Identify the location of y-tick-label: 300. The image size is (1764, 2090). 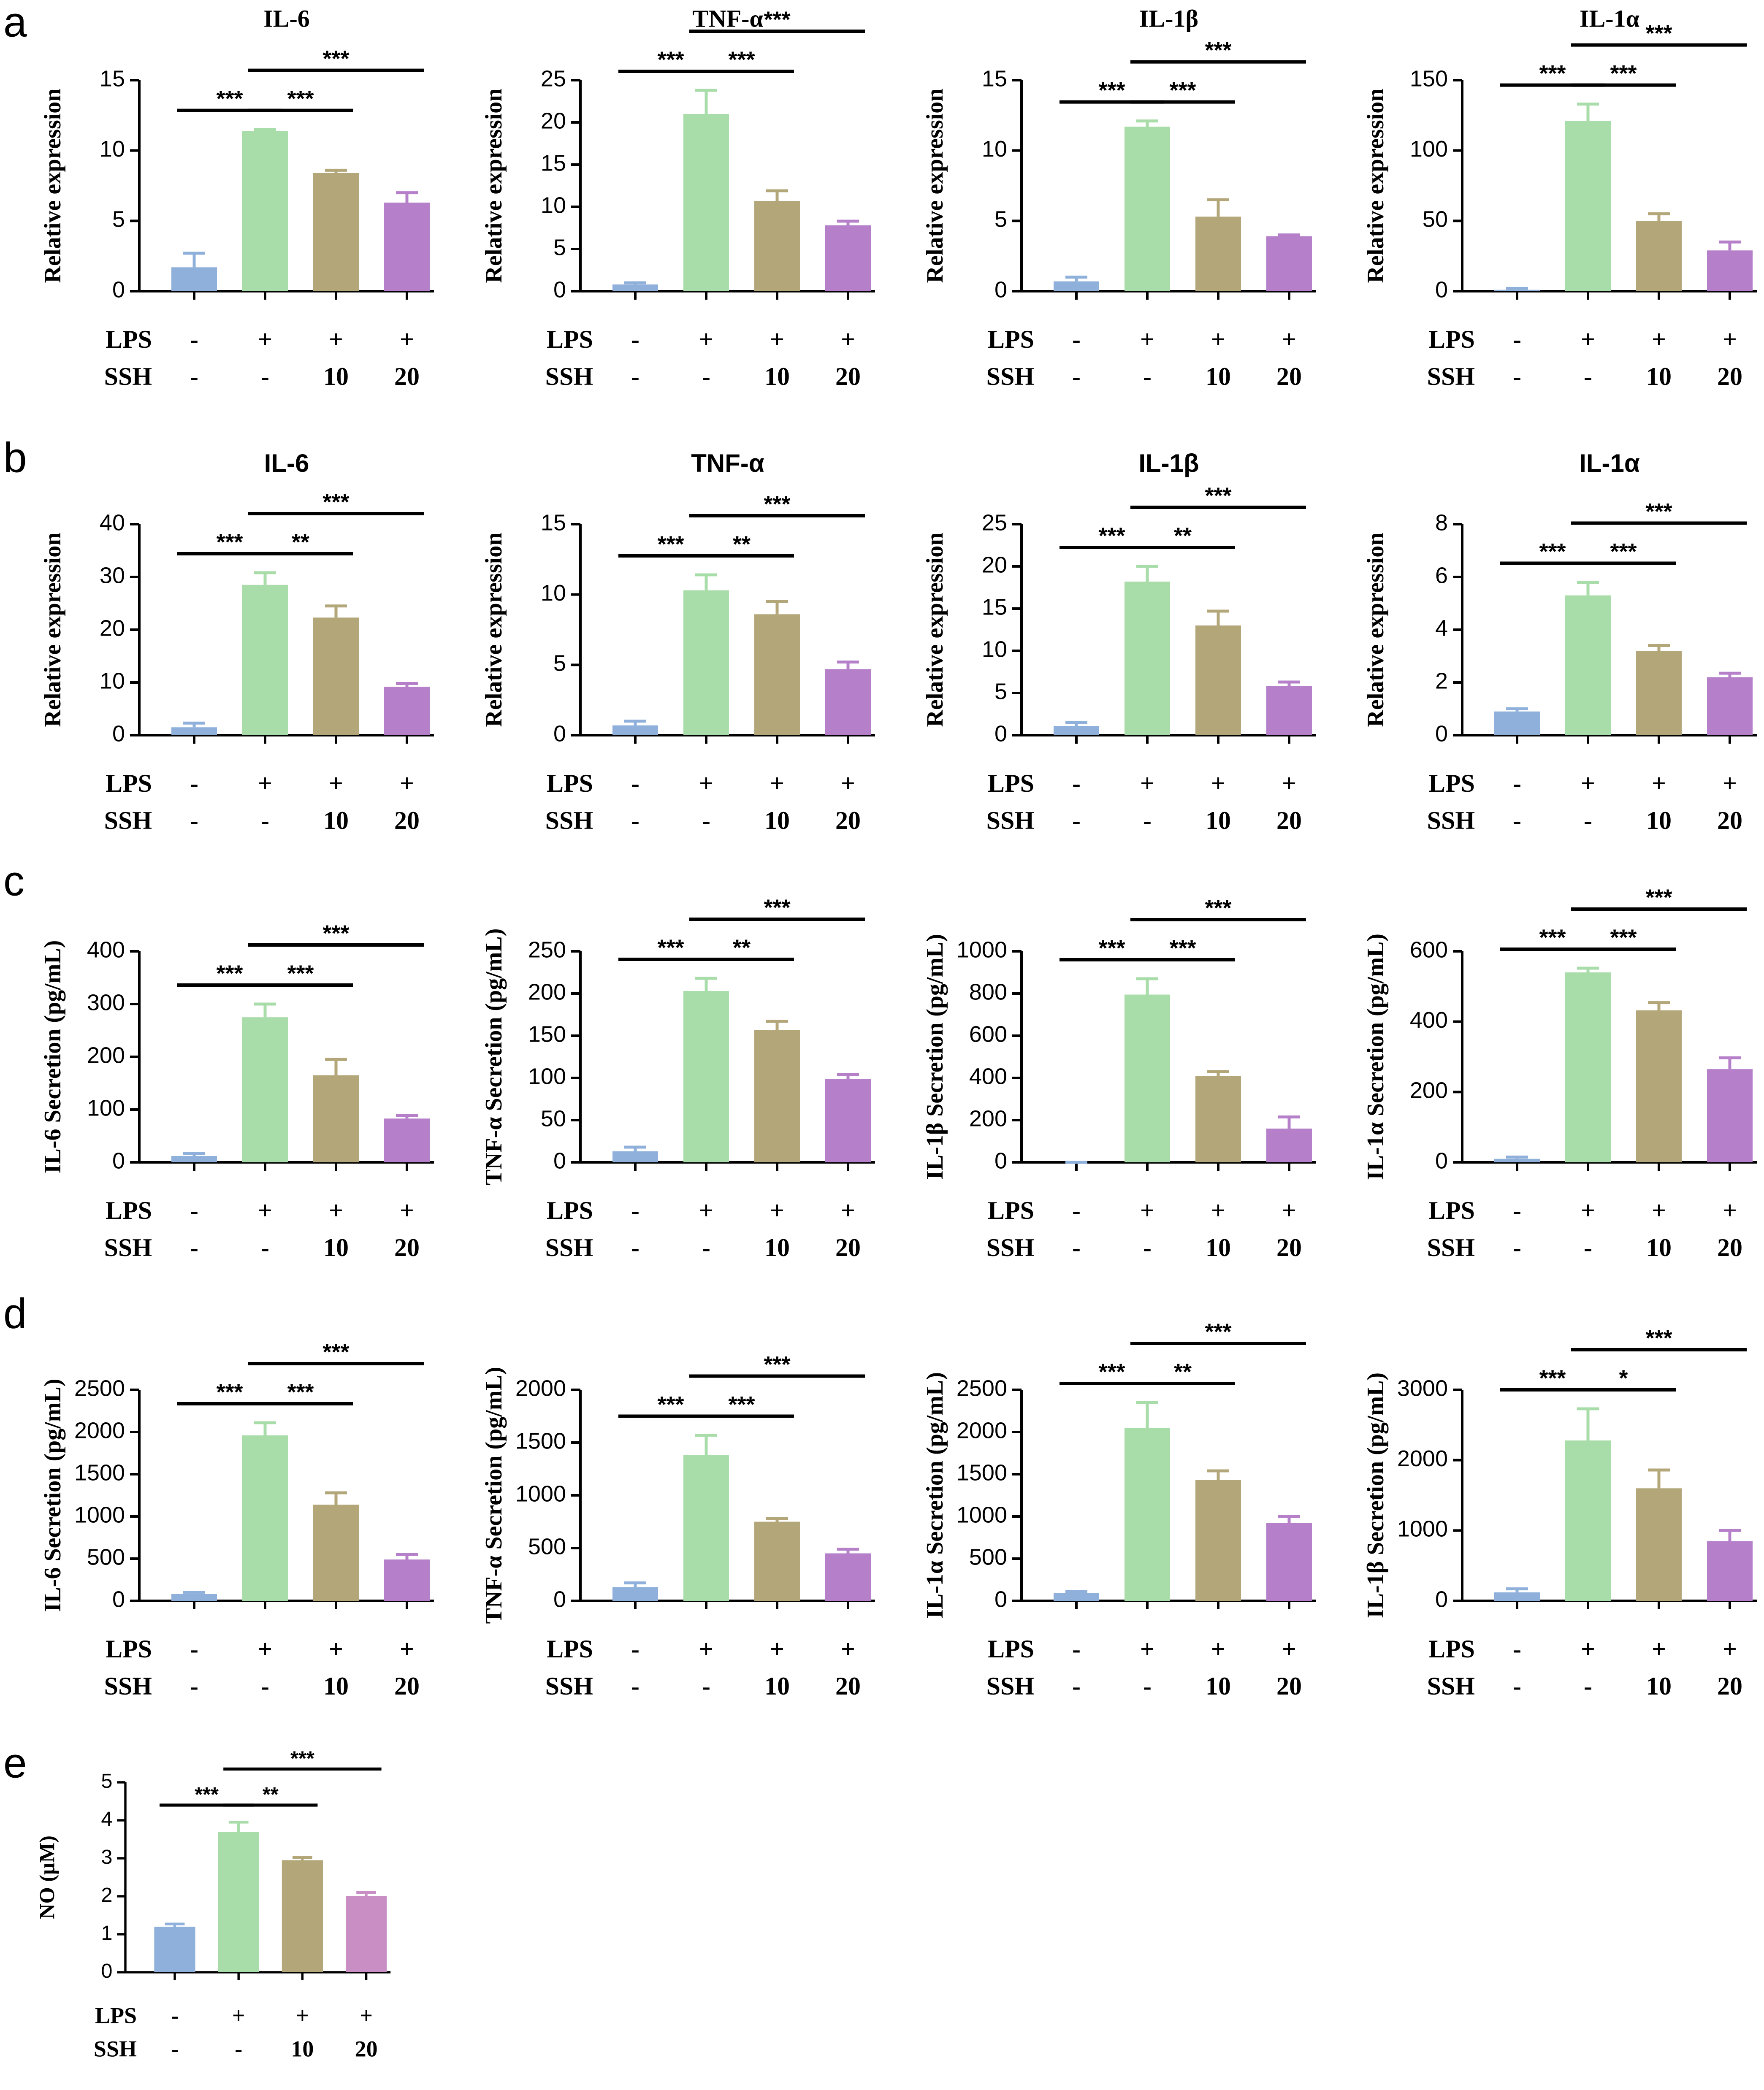
(106, 1002).